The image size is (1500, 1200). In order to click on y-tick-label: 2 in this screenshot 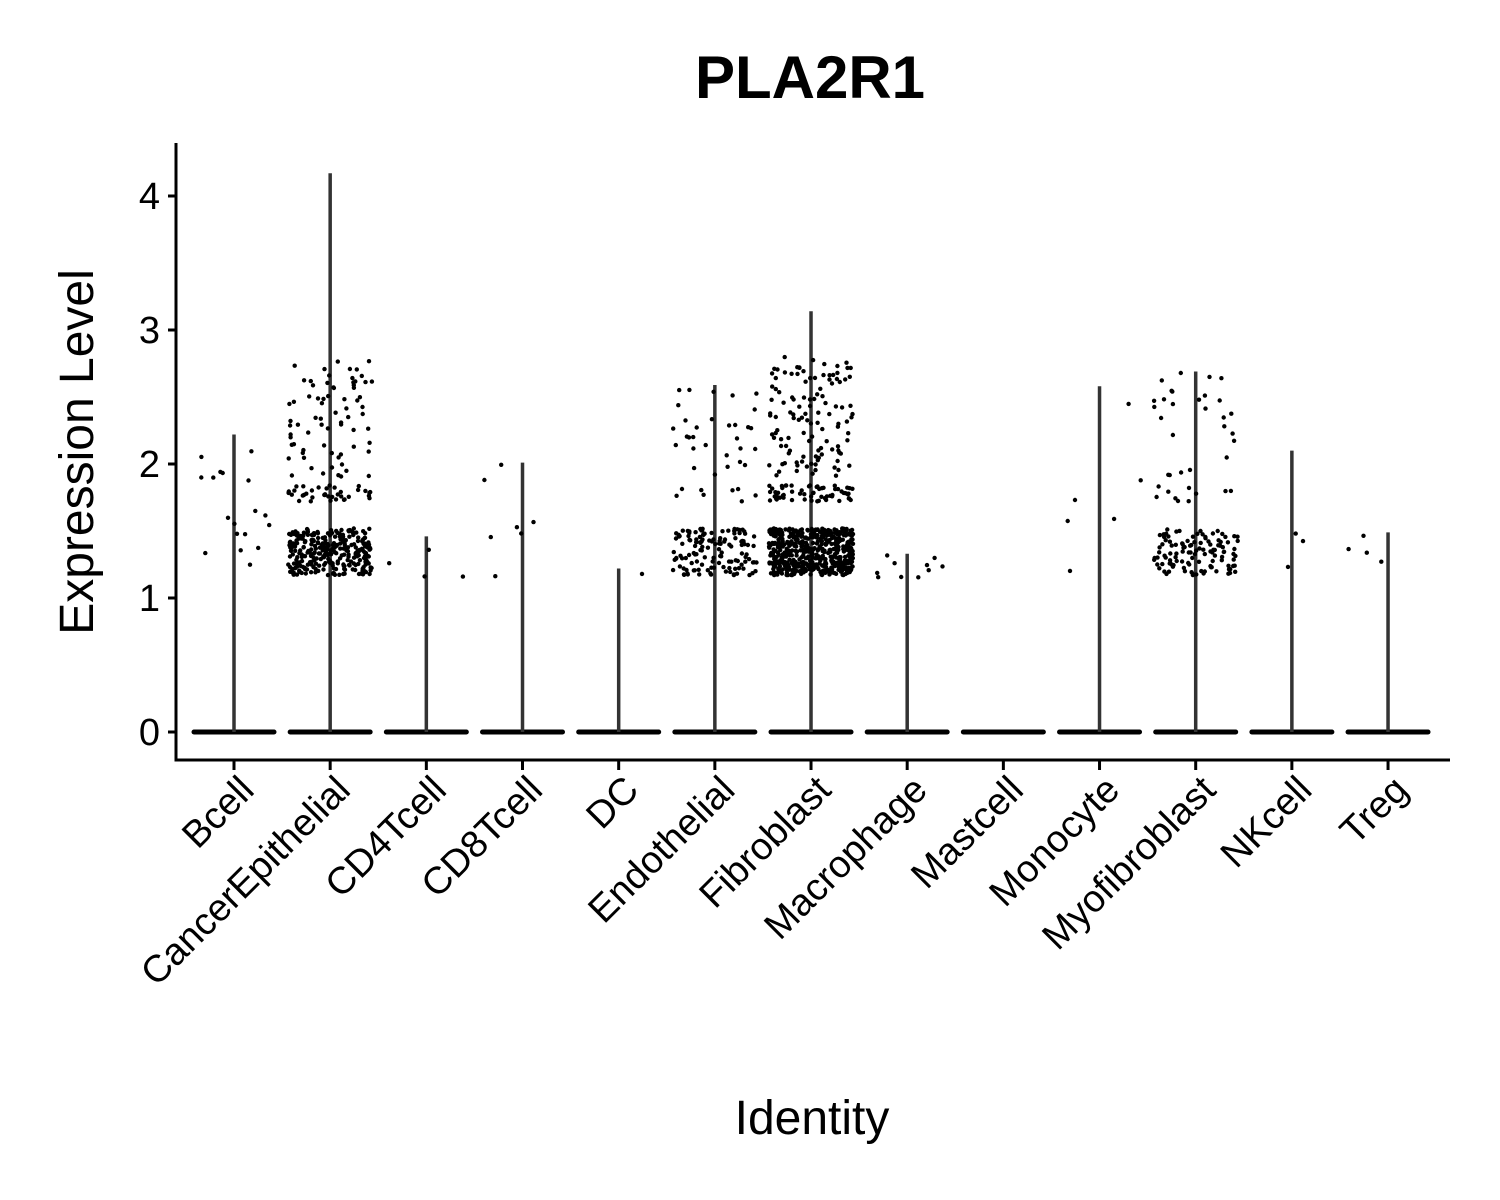, I will do `click(149, 465)`.